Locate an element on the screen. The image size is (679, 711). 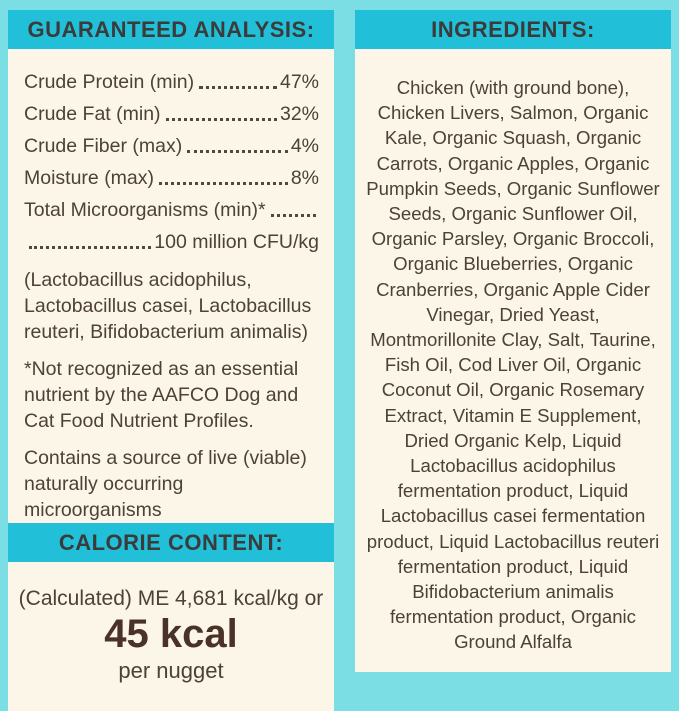
analysis-label: Crude Protein (min) is located at coordinates (109, 82).